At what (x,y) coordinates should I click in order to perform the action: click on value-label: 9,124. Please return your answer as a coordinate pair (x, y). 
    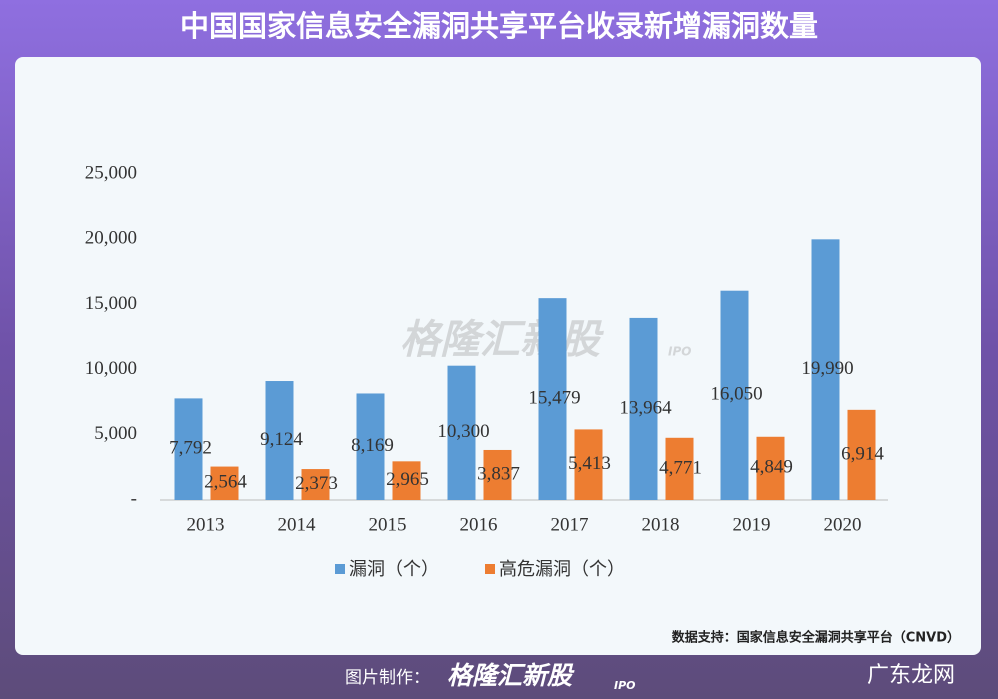
    Looking at the image, I should click on (281, 439).